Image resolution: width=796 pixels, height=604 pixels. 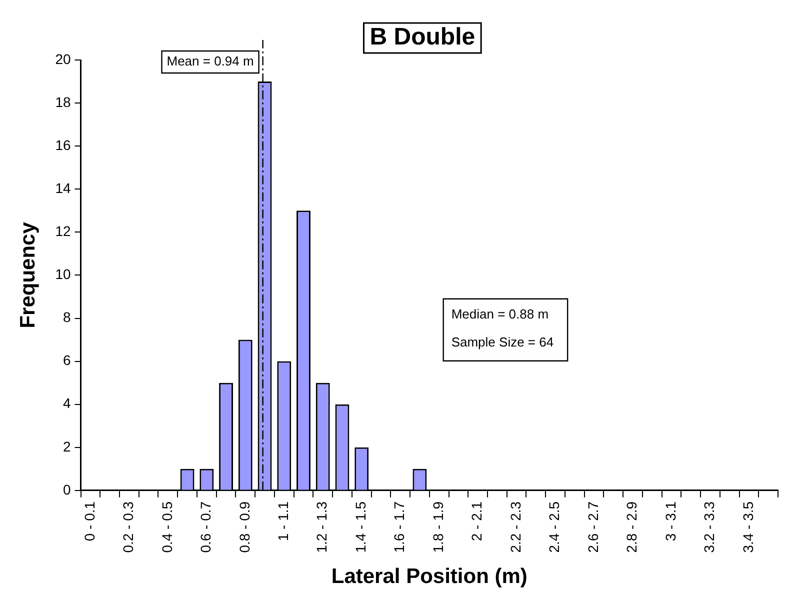 What do you see at coordinates (554, 527) in the screenshot?
I see `x-tick-label: 2.4 - 2.5` at bounding box center [554, 527].